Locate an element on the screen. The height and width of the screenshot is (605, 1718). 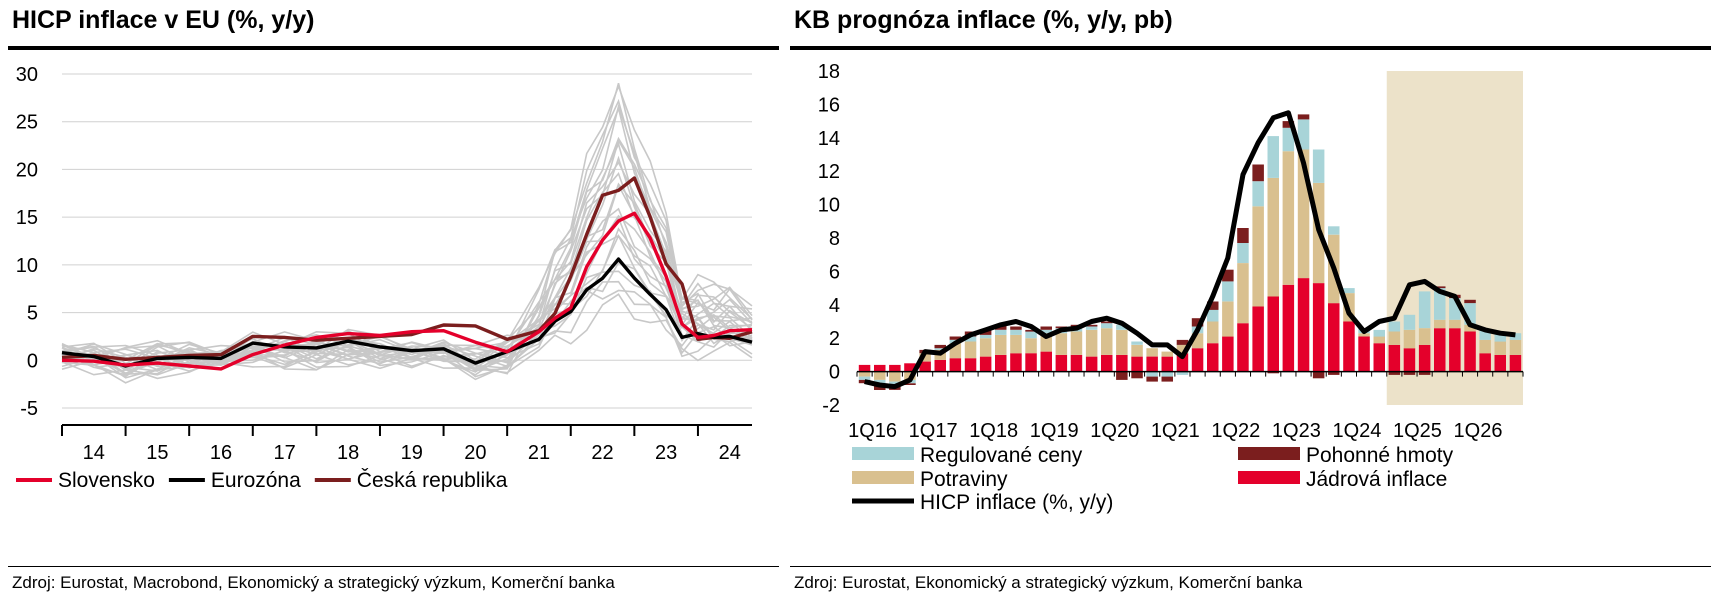
y-tick-label: 5 is located at coordinates (32, 314).